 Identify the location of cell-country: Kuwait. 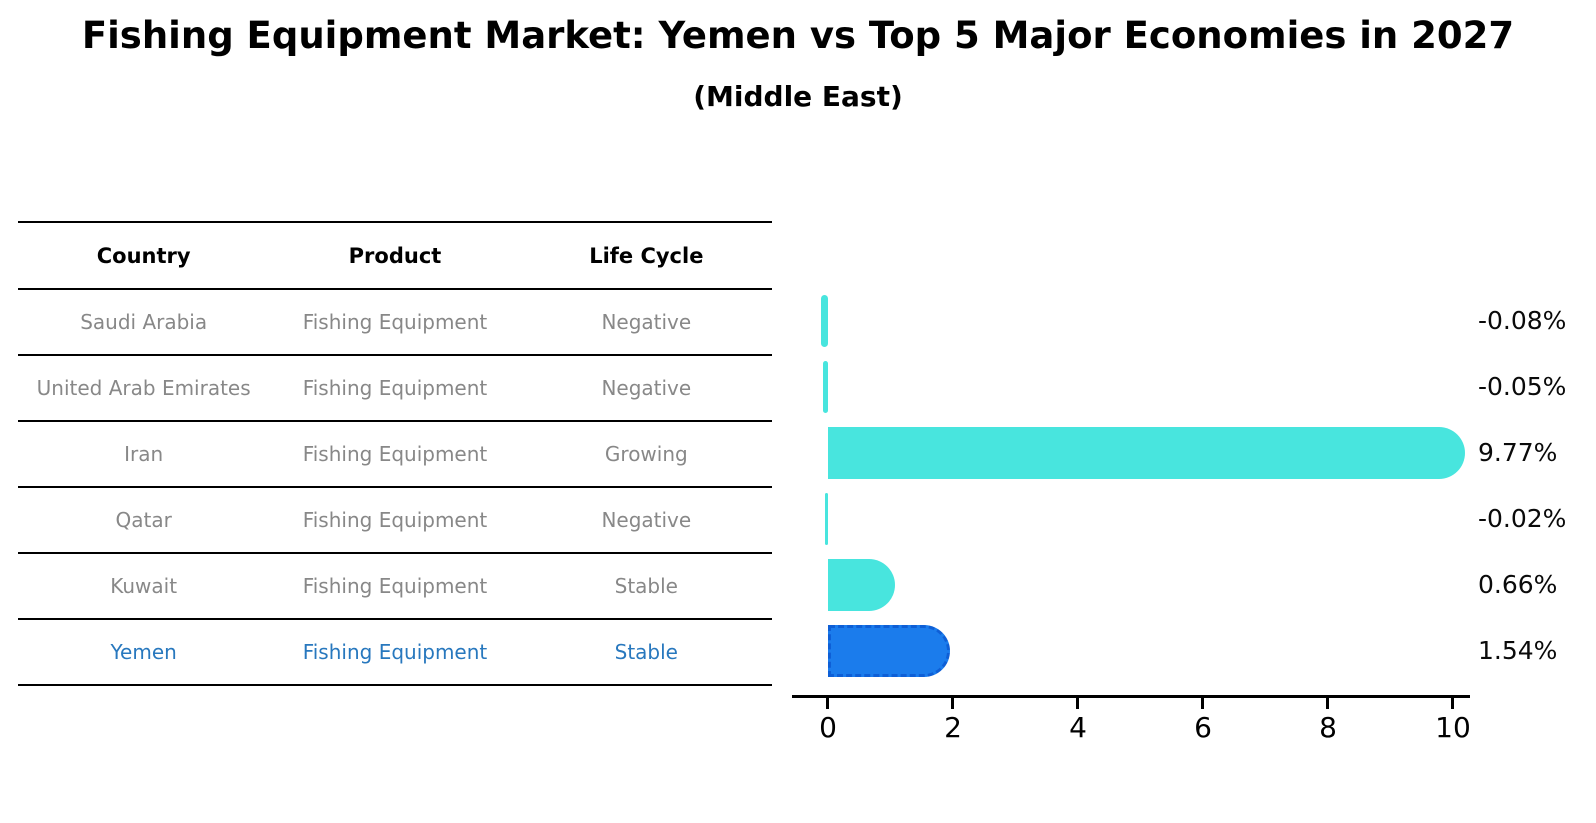
(144, 586).